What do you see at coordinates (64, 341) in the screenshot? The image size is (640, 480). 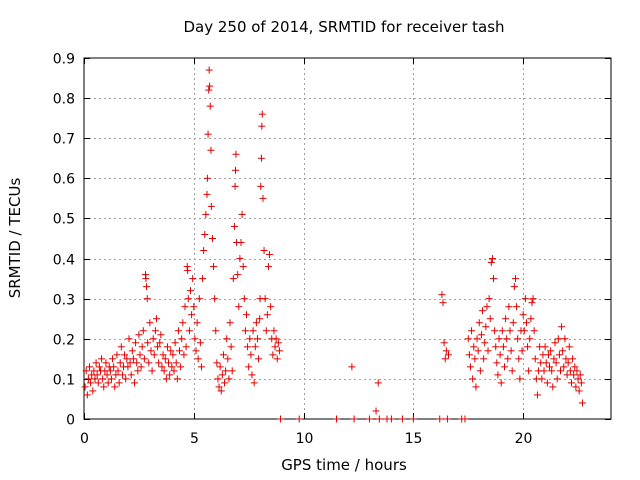 I see `y-tick-label: 0.2` at bounding box center [64, 341].